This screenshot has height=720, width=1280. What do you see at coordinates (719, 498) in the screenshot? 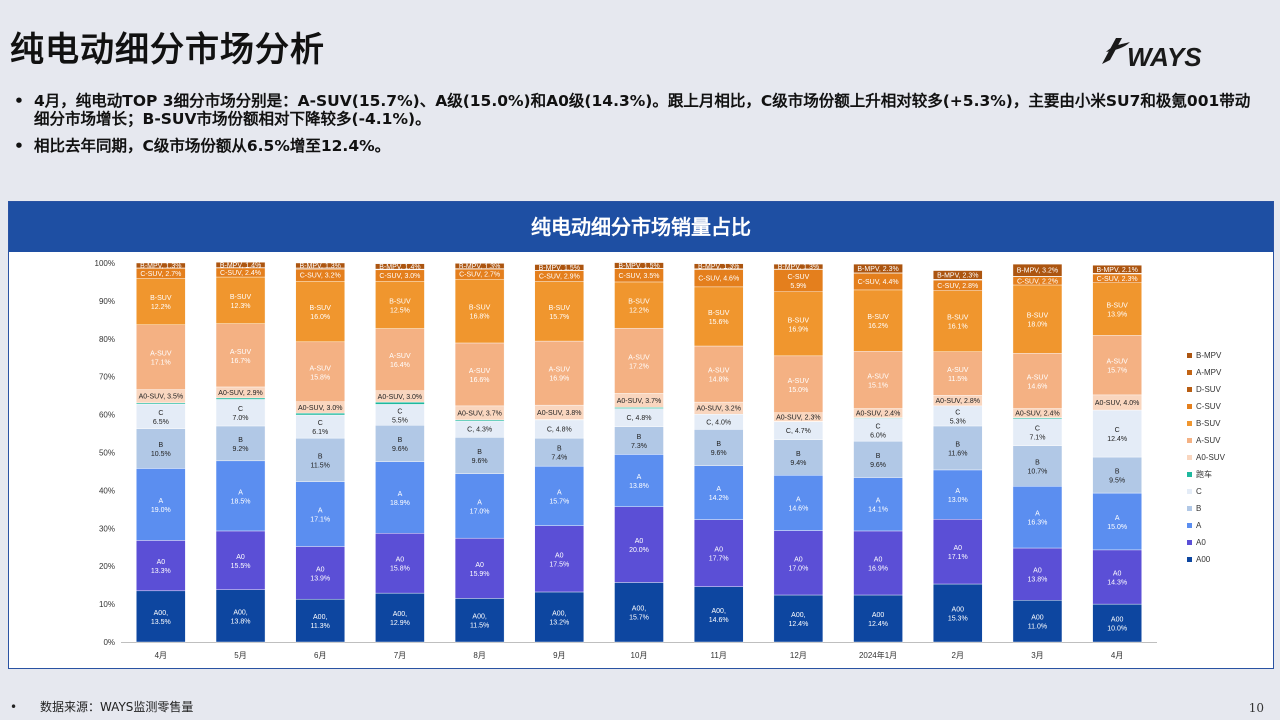
I see `data-label-value: 14.2%` at bounding box center [719, 498].